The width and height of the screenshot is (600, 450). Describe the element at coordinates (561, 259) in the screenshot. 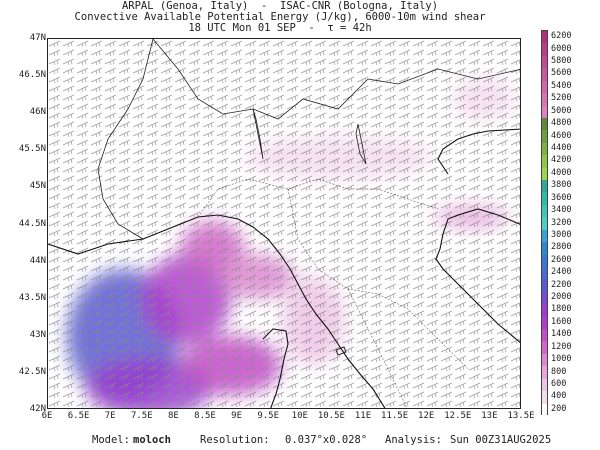

I see `colorbar-level-label: 2600` at that location.